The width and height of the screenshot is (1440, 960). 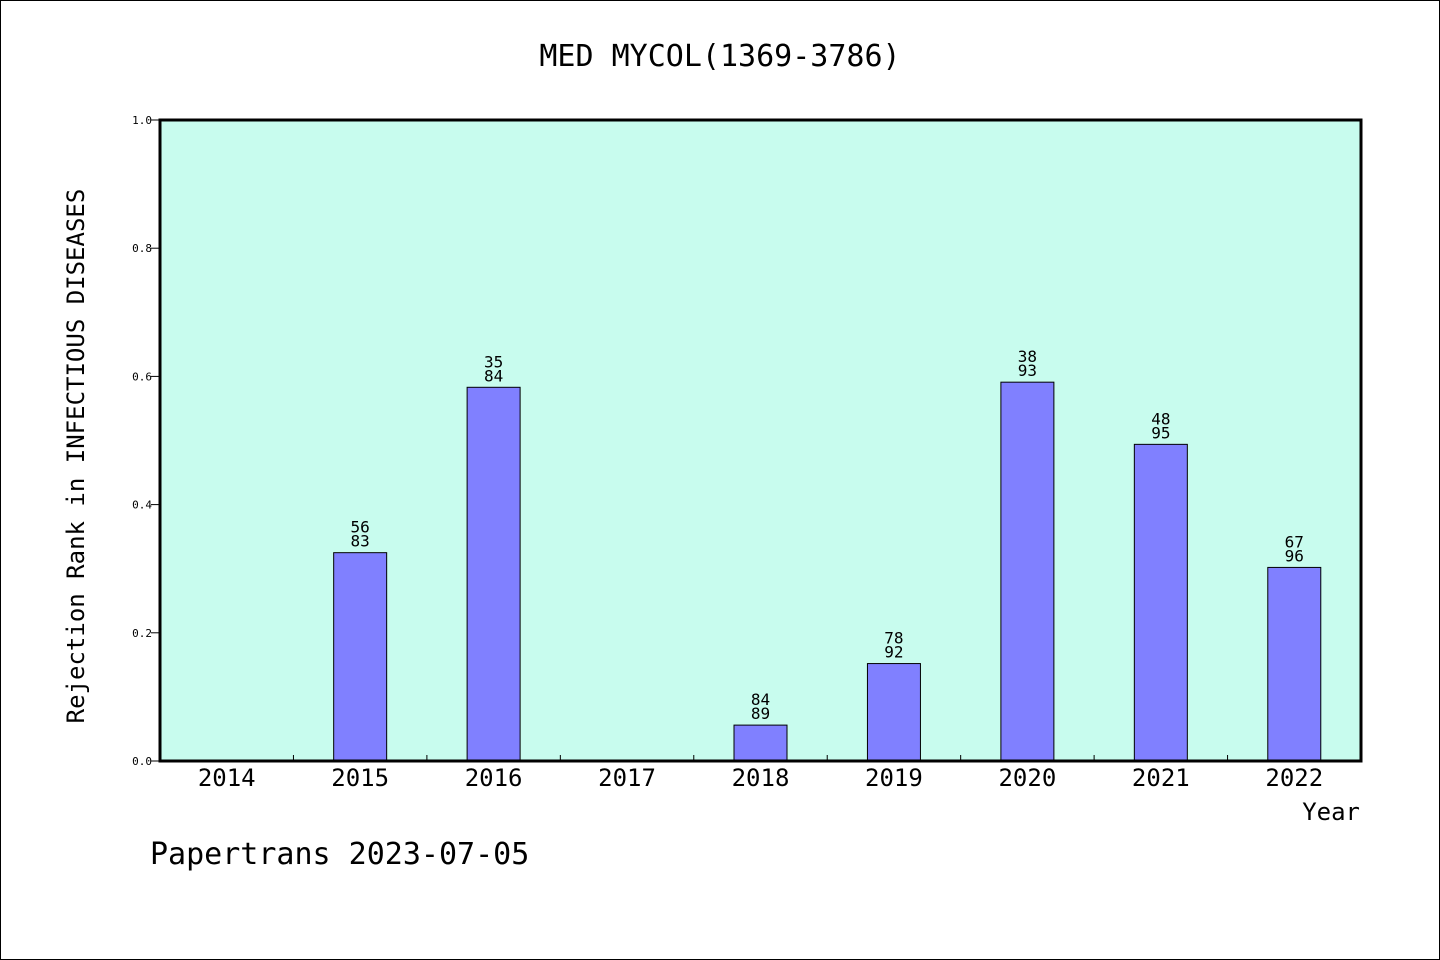 I want to click on bar-2020, so click(x=1027, y=571).